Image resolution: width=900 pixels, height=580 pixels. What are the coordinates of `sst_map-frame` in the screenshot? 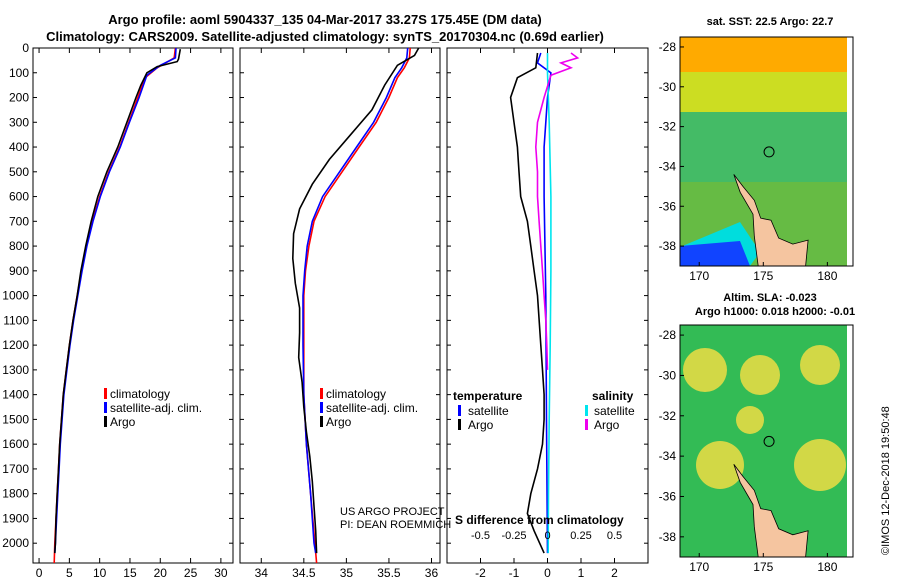 It's located at (766, 151).